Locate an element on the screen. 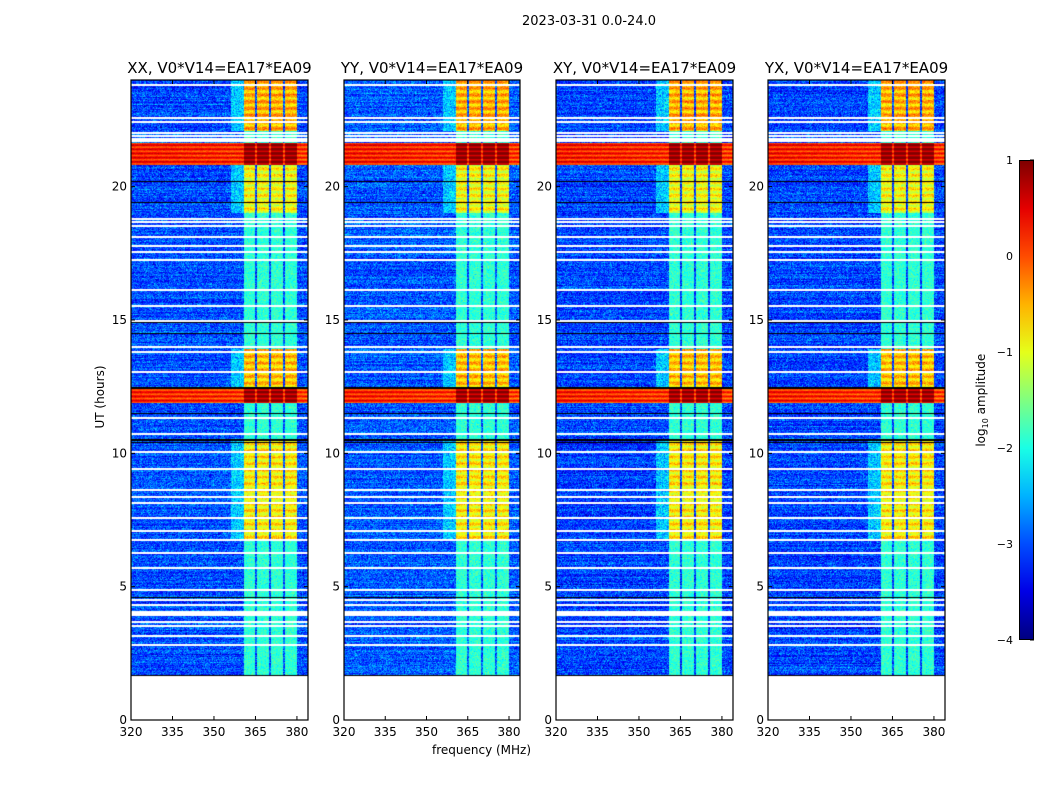  colorbar-tick-label: −4 is located at coordinates (1005, 640).